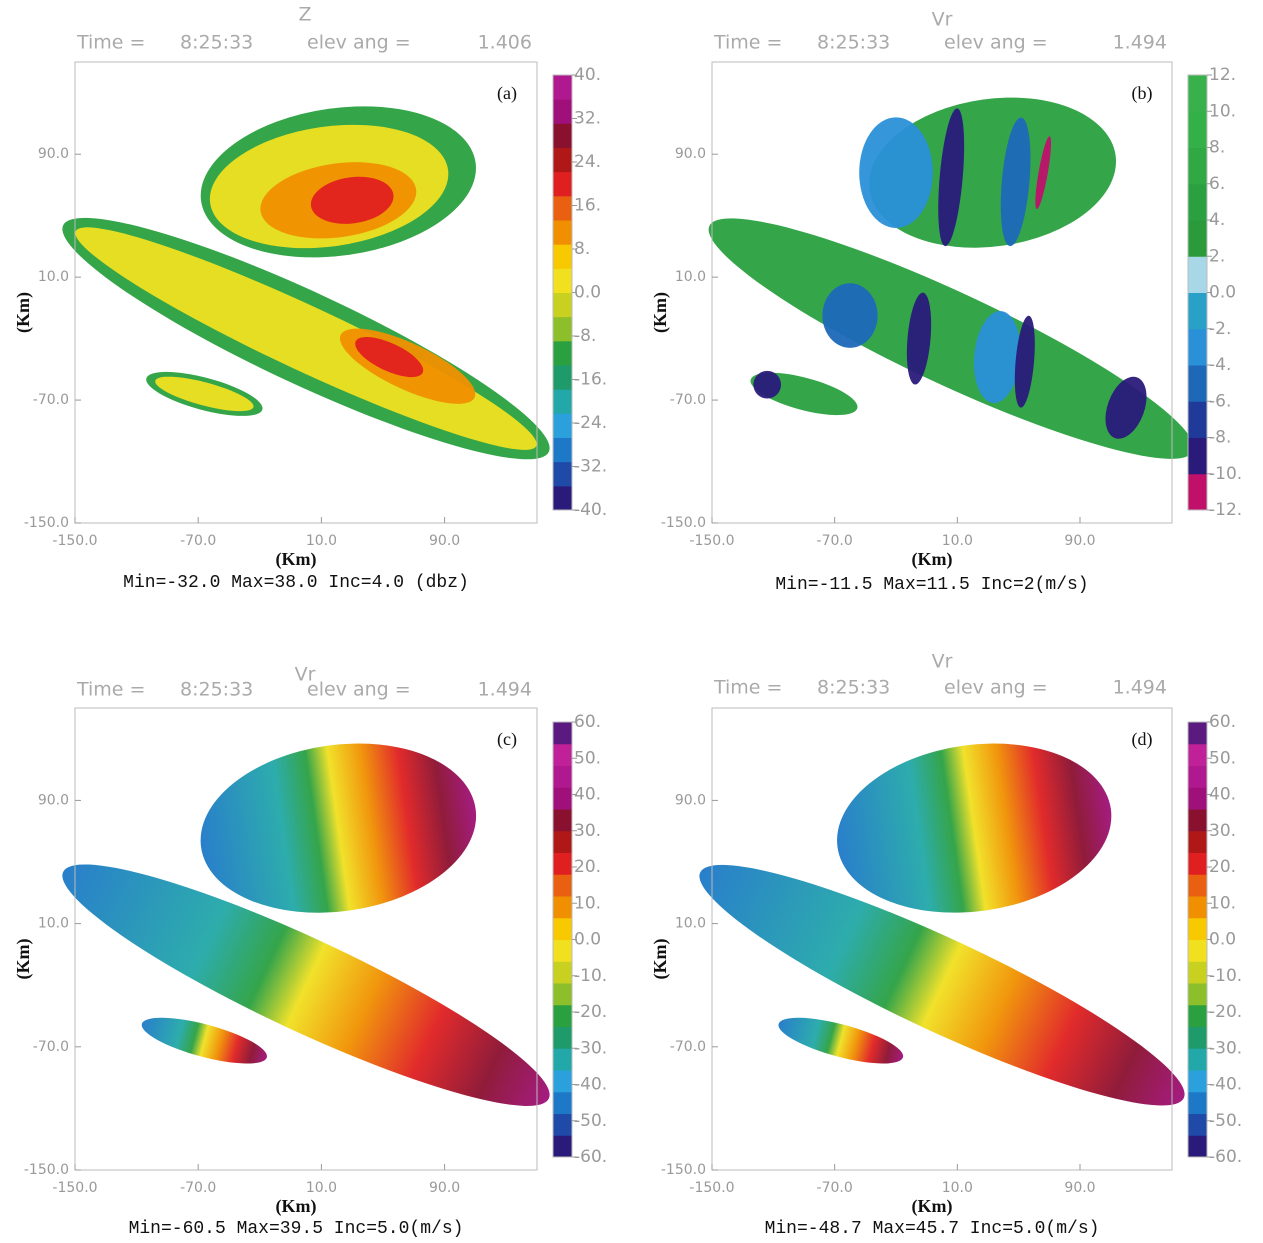  I want to click on colorbar-tick-label: 16., so click(587, 206).